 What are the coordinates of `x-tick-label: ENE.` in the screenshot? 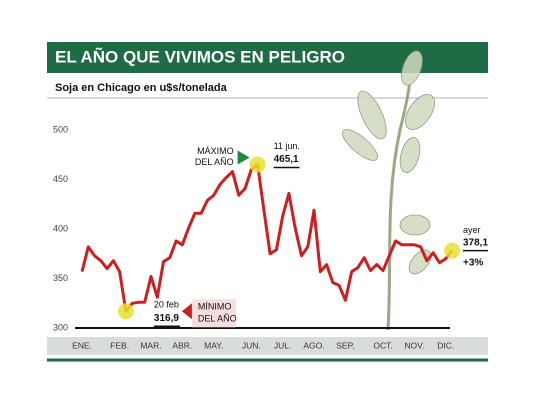 It's located at (82, 345).